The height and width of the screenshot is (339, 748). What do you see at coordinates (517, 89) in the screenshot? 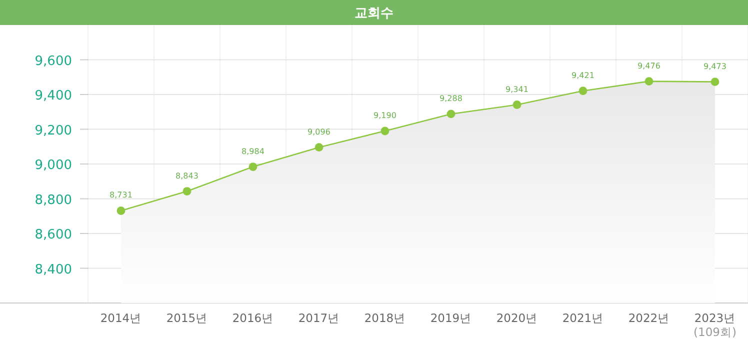
I see `data-label: 9,341` at bounding box center [517, 89].